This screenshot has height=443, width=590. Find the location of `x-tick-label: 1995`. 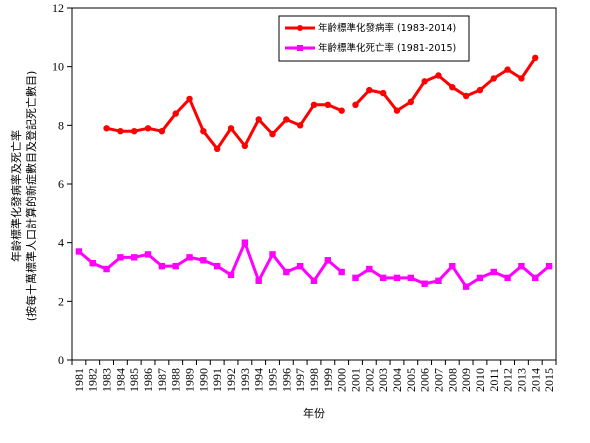

x-tick-label: 1995 is located at coordinates (273, 380).